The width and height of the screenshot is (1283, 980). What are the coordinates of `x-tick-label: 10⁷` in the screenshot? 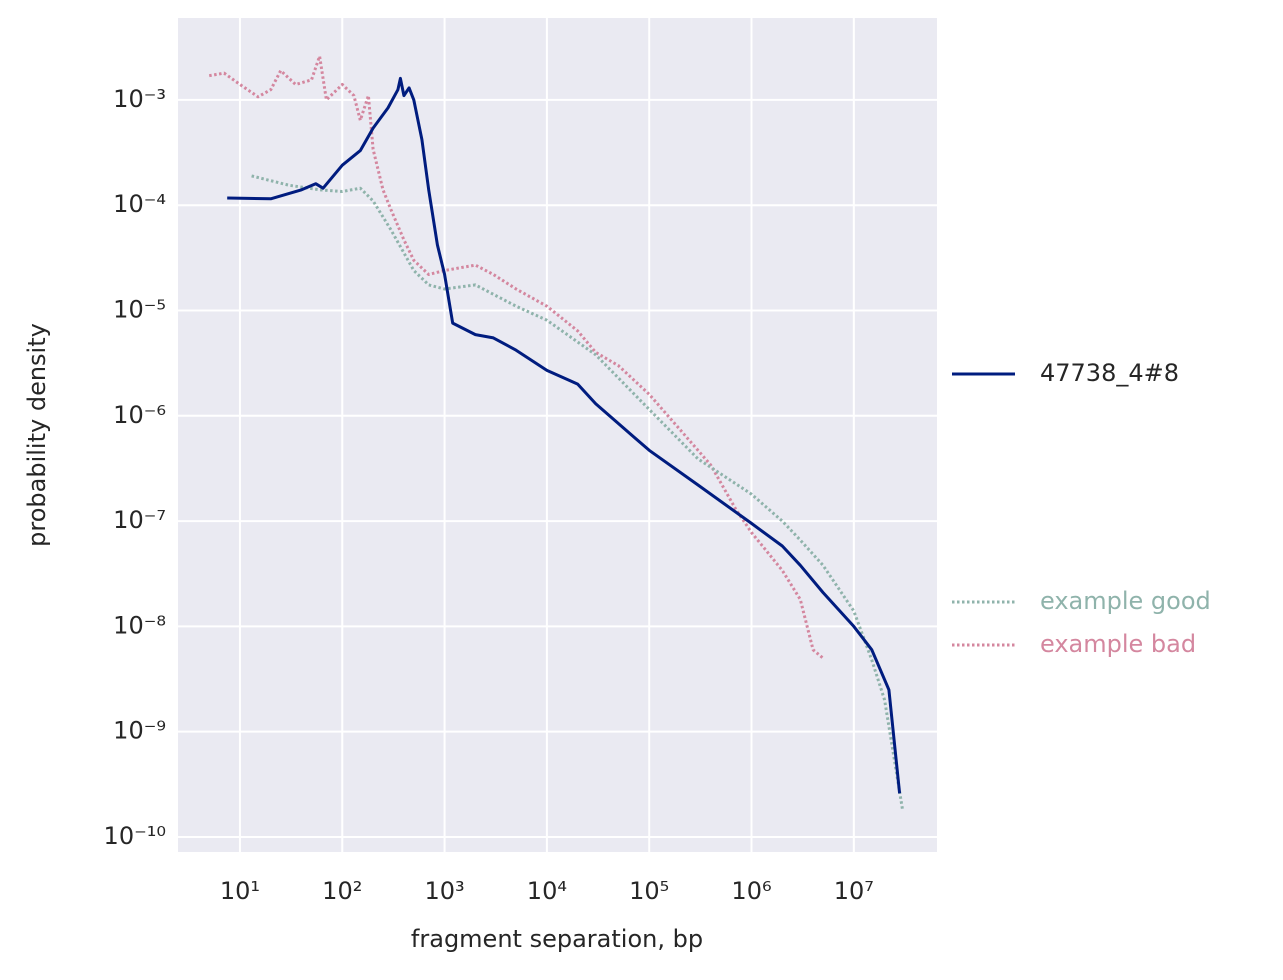 It's located at (854, 891).